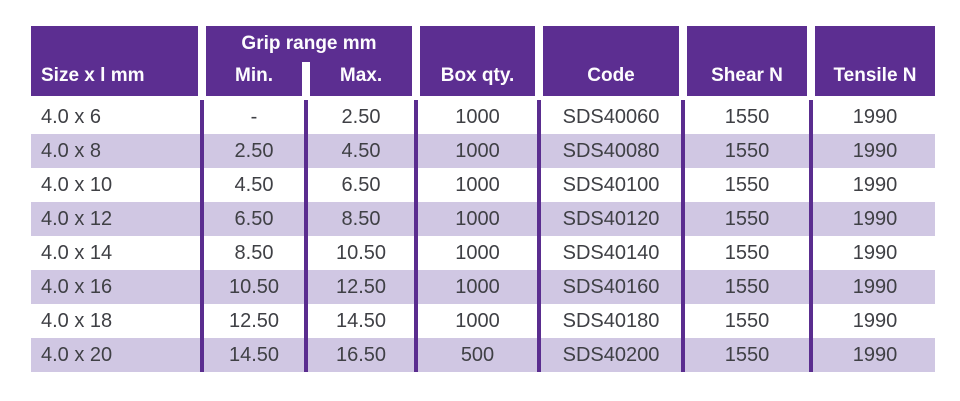 The height and width of the screenshot is (401, 960). I want to click on cell-size: 4.0 x 6, so click(71, 116).